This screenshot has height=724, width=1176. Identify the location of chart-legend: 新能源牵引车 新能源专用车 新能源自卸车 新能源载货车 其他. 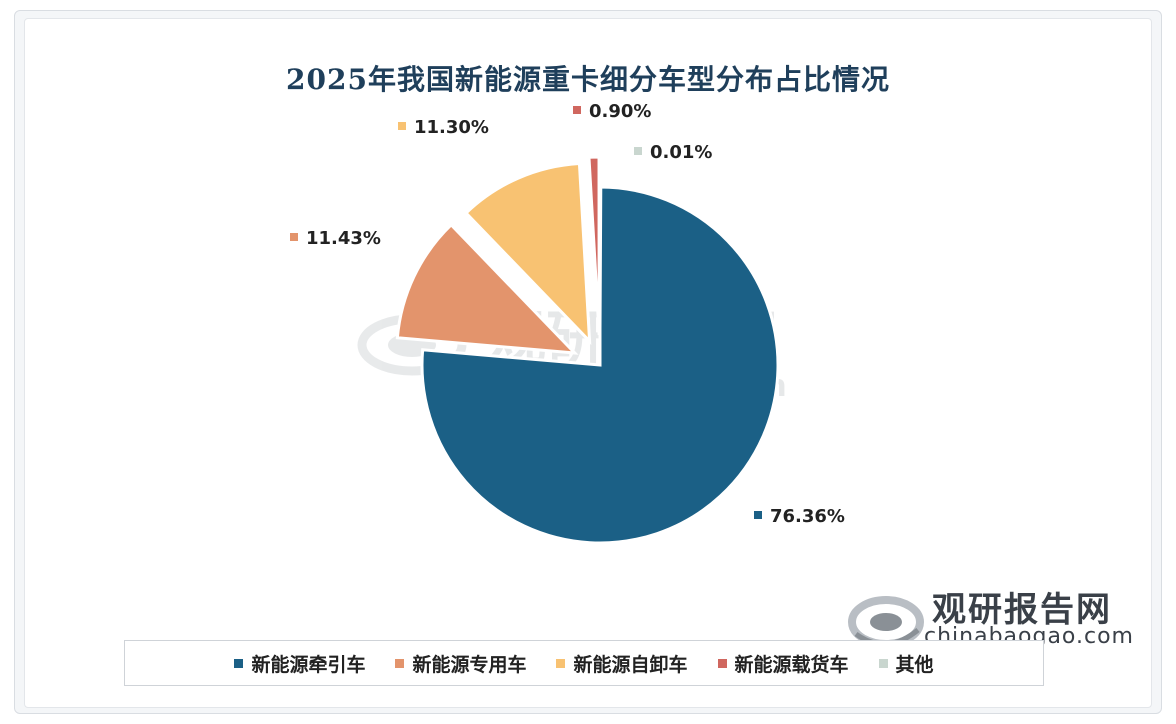
(584, 663).